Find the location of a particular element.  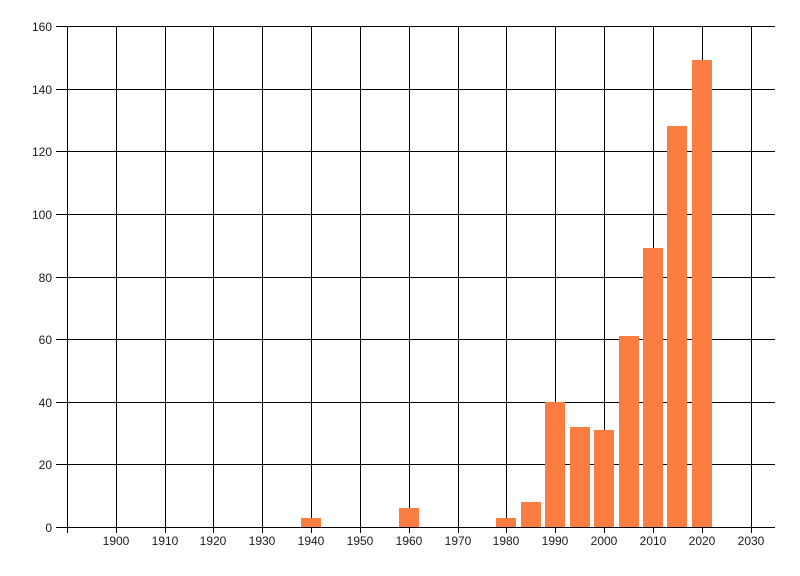

bar-2010 is located at coordinates (653, 387).